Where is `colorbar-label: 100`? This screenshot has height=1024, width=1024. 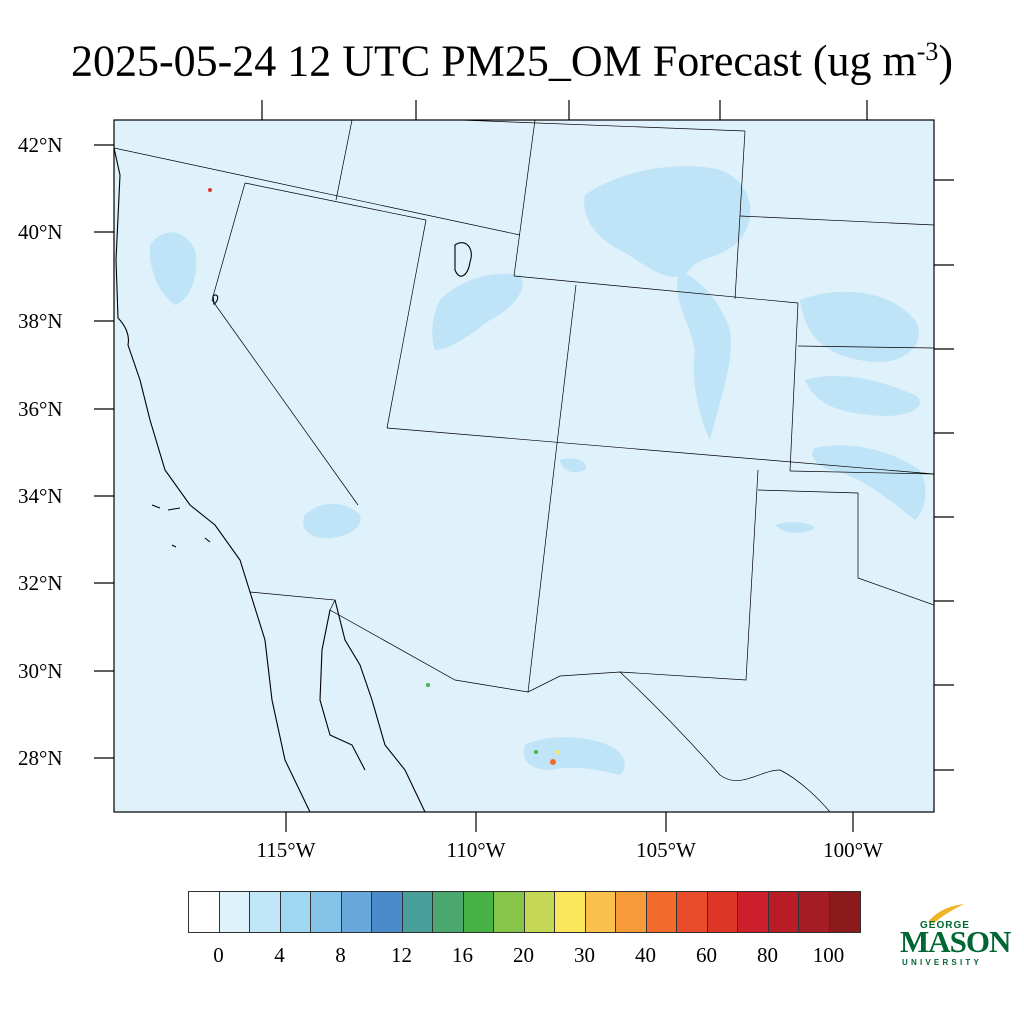
colorbar-label: 100 is located at coordinates (828, 955).